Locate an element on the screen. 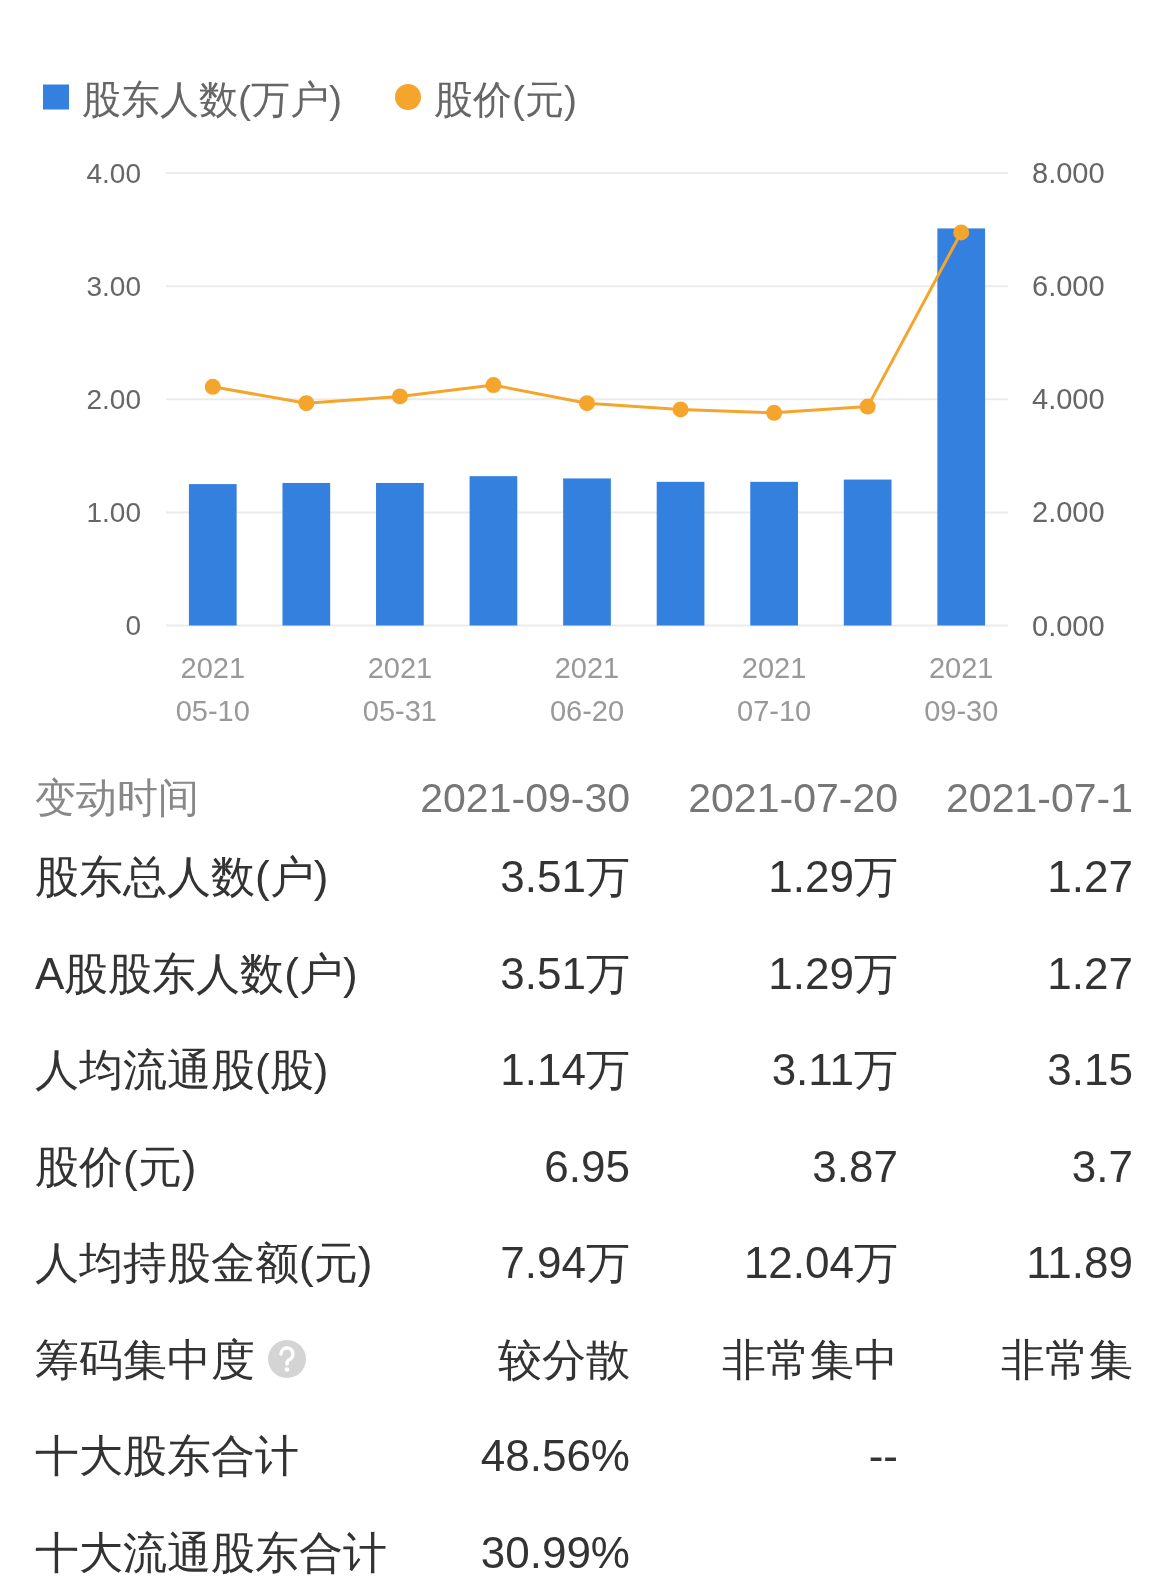 This screenshot has width=1169, height=1581. text: 2021-07-20 is located at coordinates (793, 798).